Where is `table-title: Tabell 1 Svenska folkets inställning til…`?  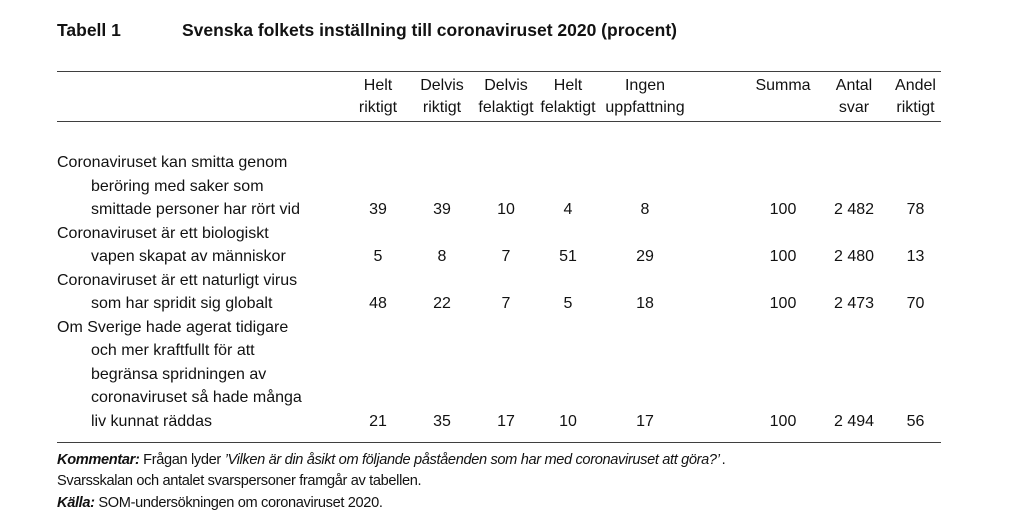 table-title: Tabell 1 Svenska folkets inställning til… is located at coordinates (367, 30).